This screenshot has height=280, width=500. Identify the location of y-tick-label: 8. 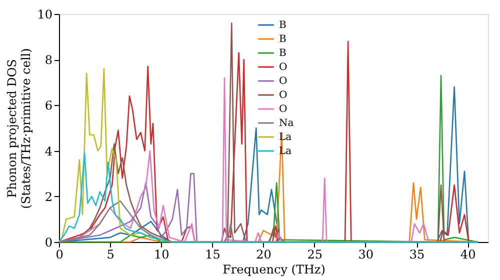
(48, 60).